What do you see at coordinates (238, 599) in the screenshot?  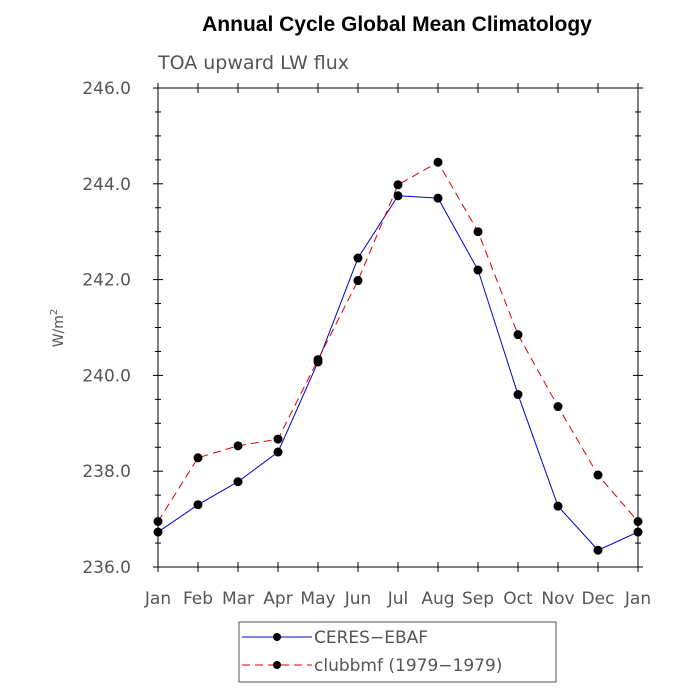 I see `x-tick-label: Mar` at bounding box center [238, 599].